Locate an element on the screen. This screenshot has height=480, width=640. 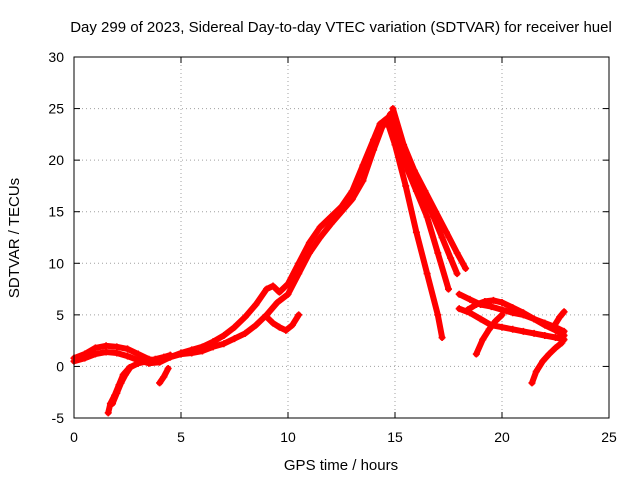
x-tick-label: 0 is located at coordinates (74, 437).